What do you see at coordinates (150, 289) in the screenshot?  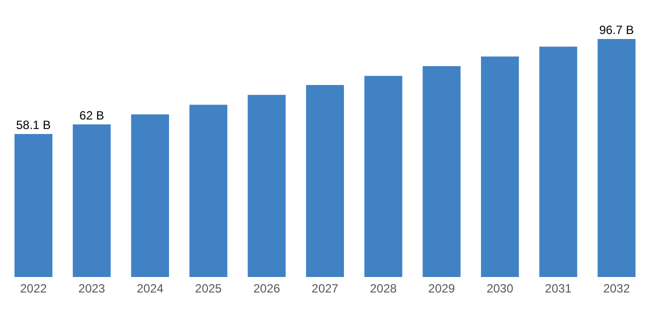 I see `x-tick-label: 2024` at bounding box center [150, 289].